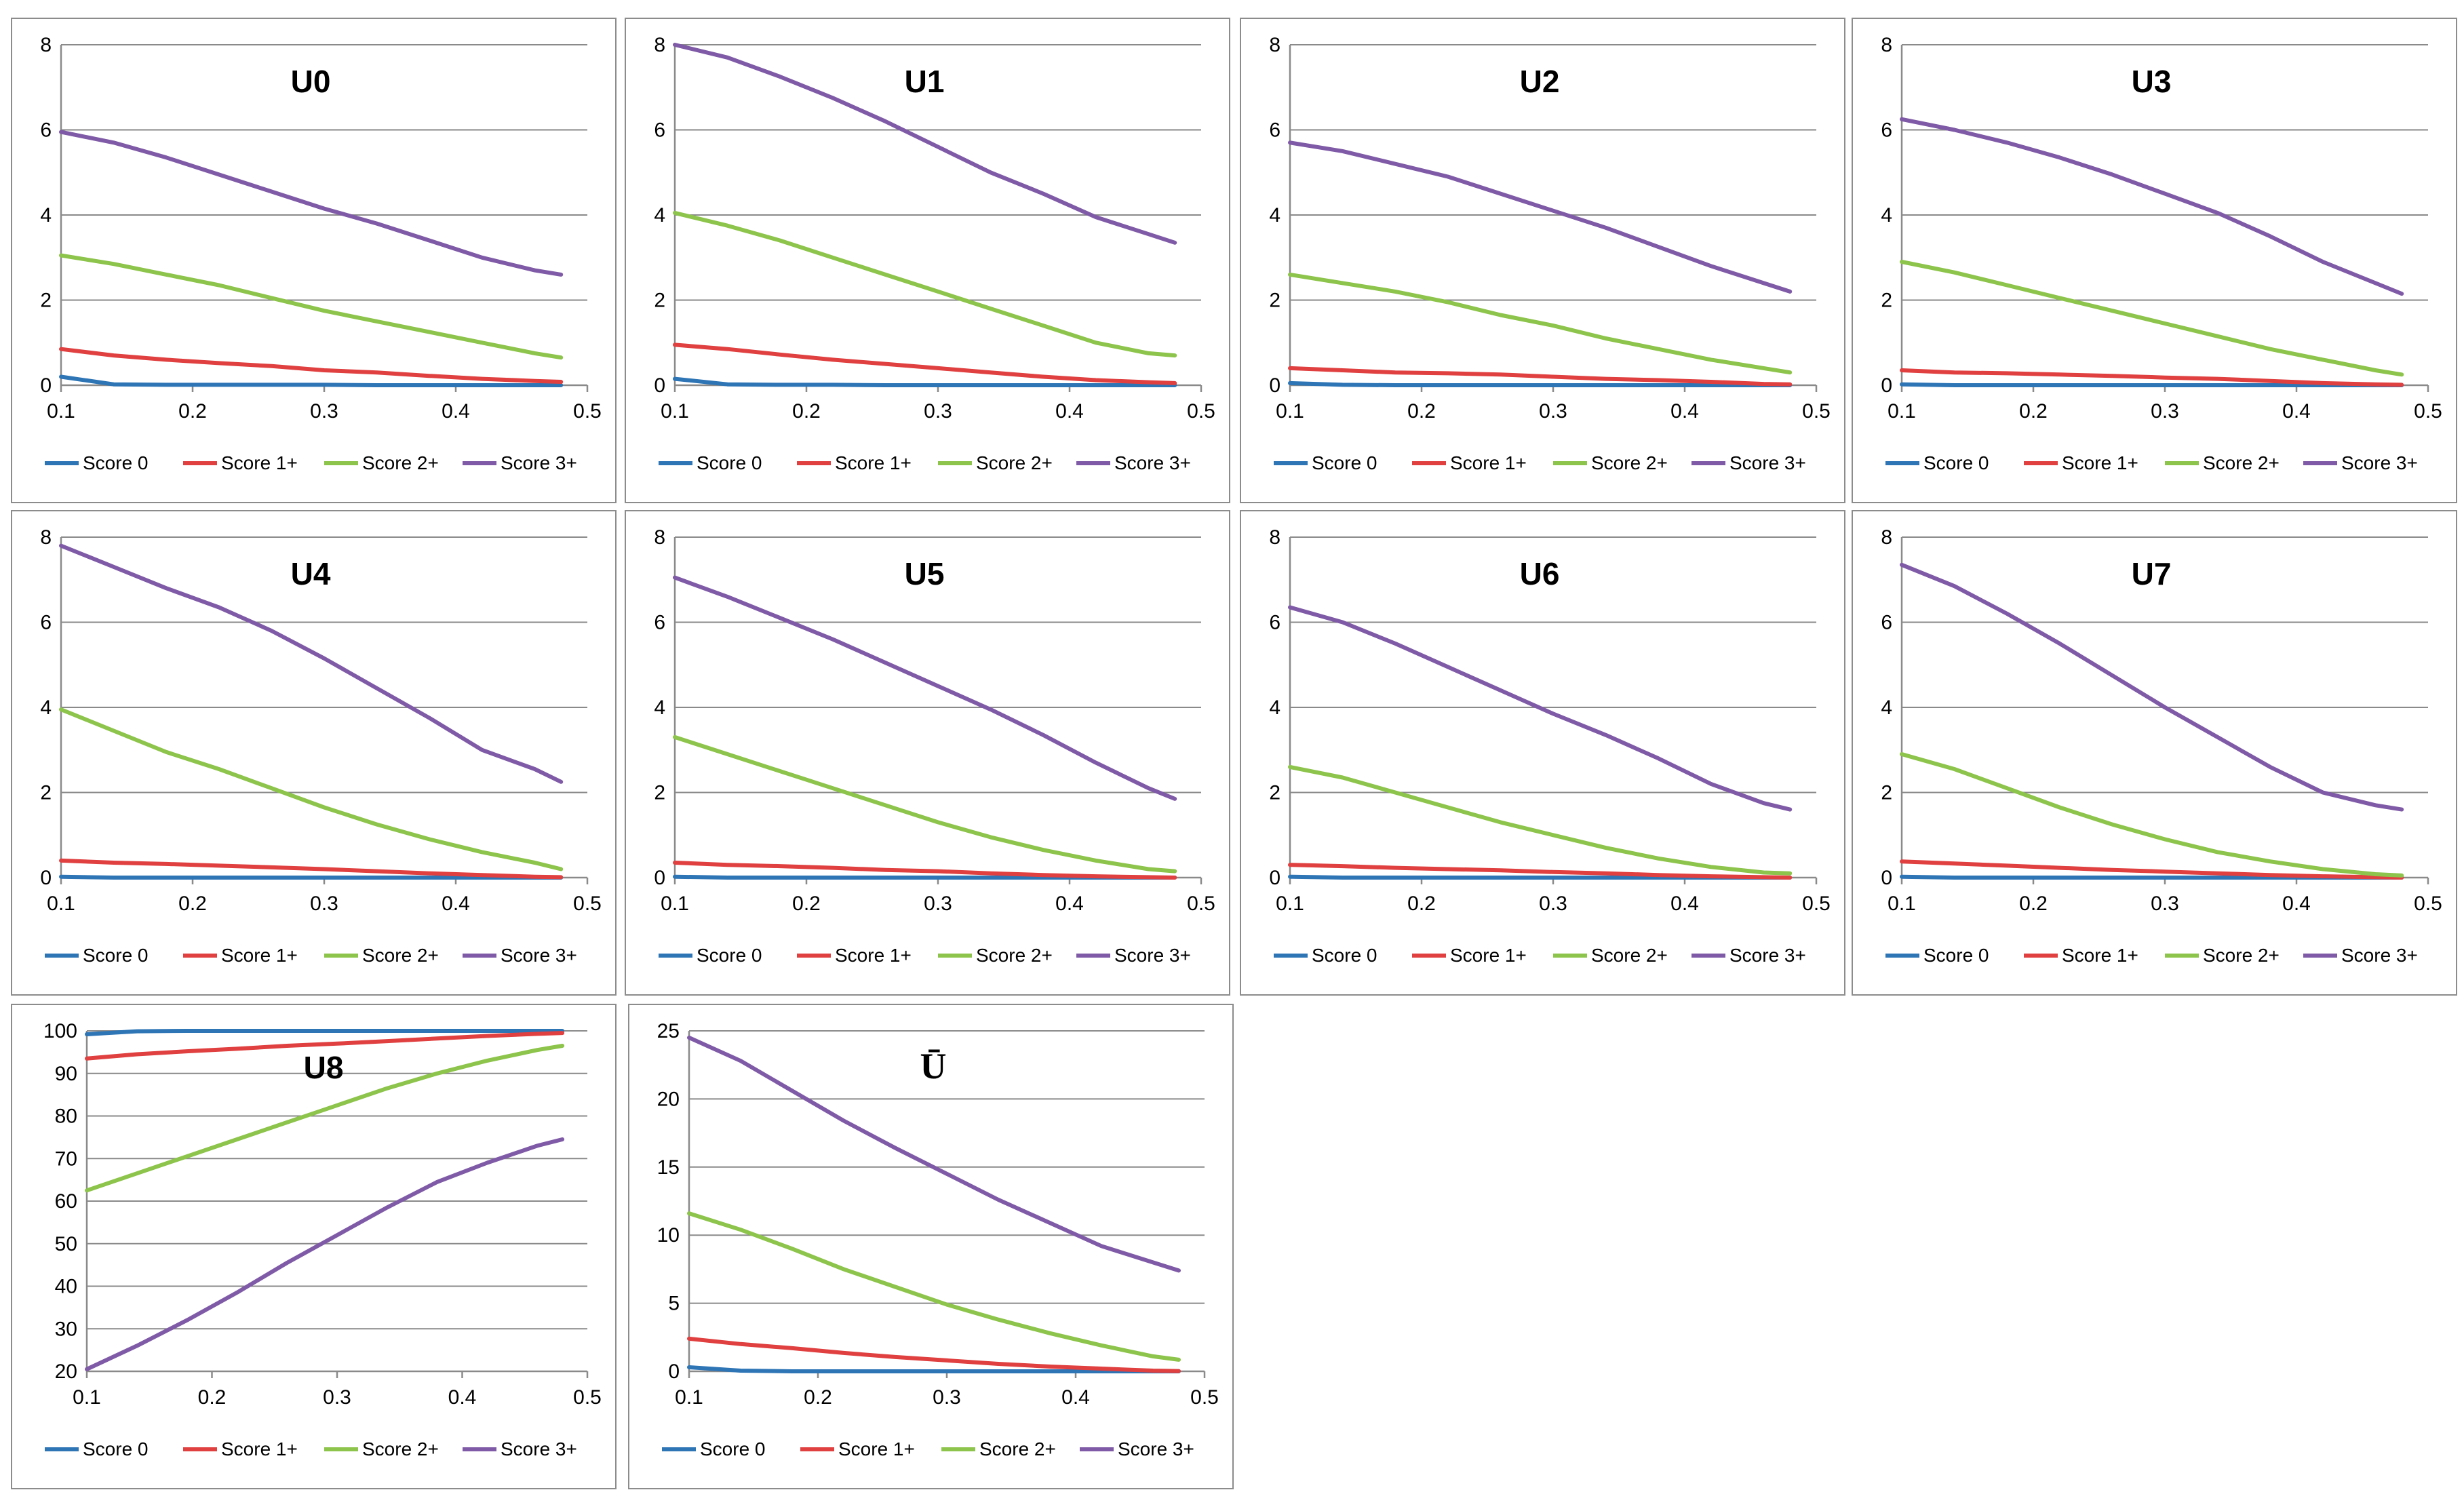 The image size is (2464, 1509). I want to click on y-tick-label: 60, so click(66, 1201).